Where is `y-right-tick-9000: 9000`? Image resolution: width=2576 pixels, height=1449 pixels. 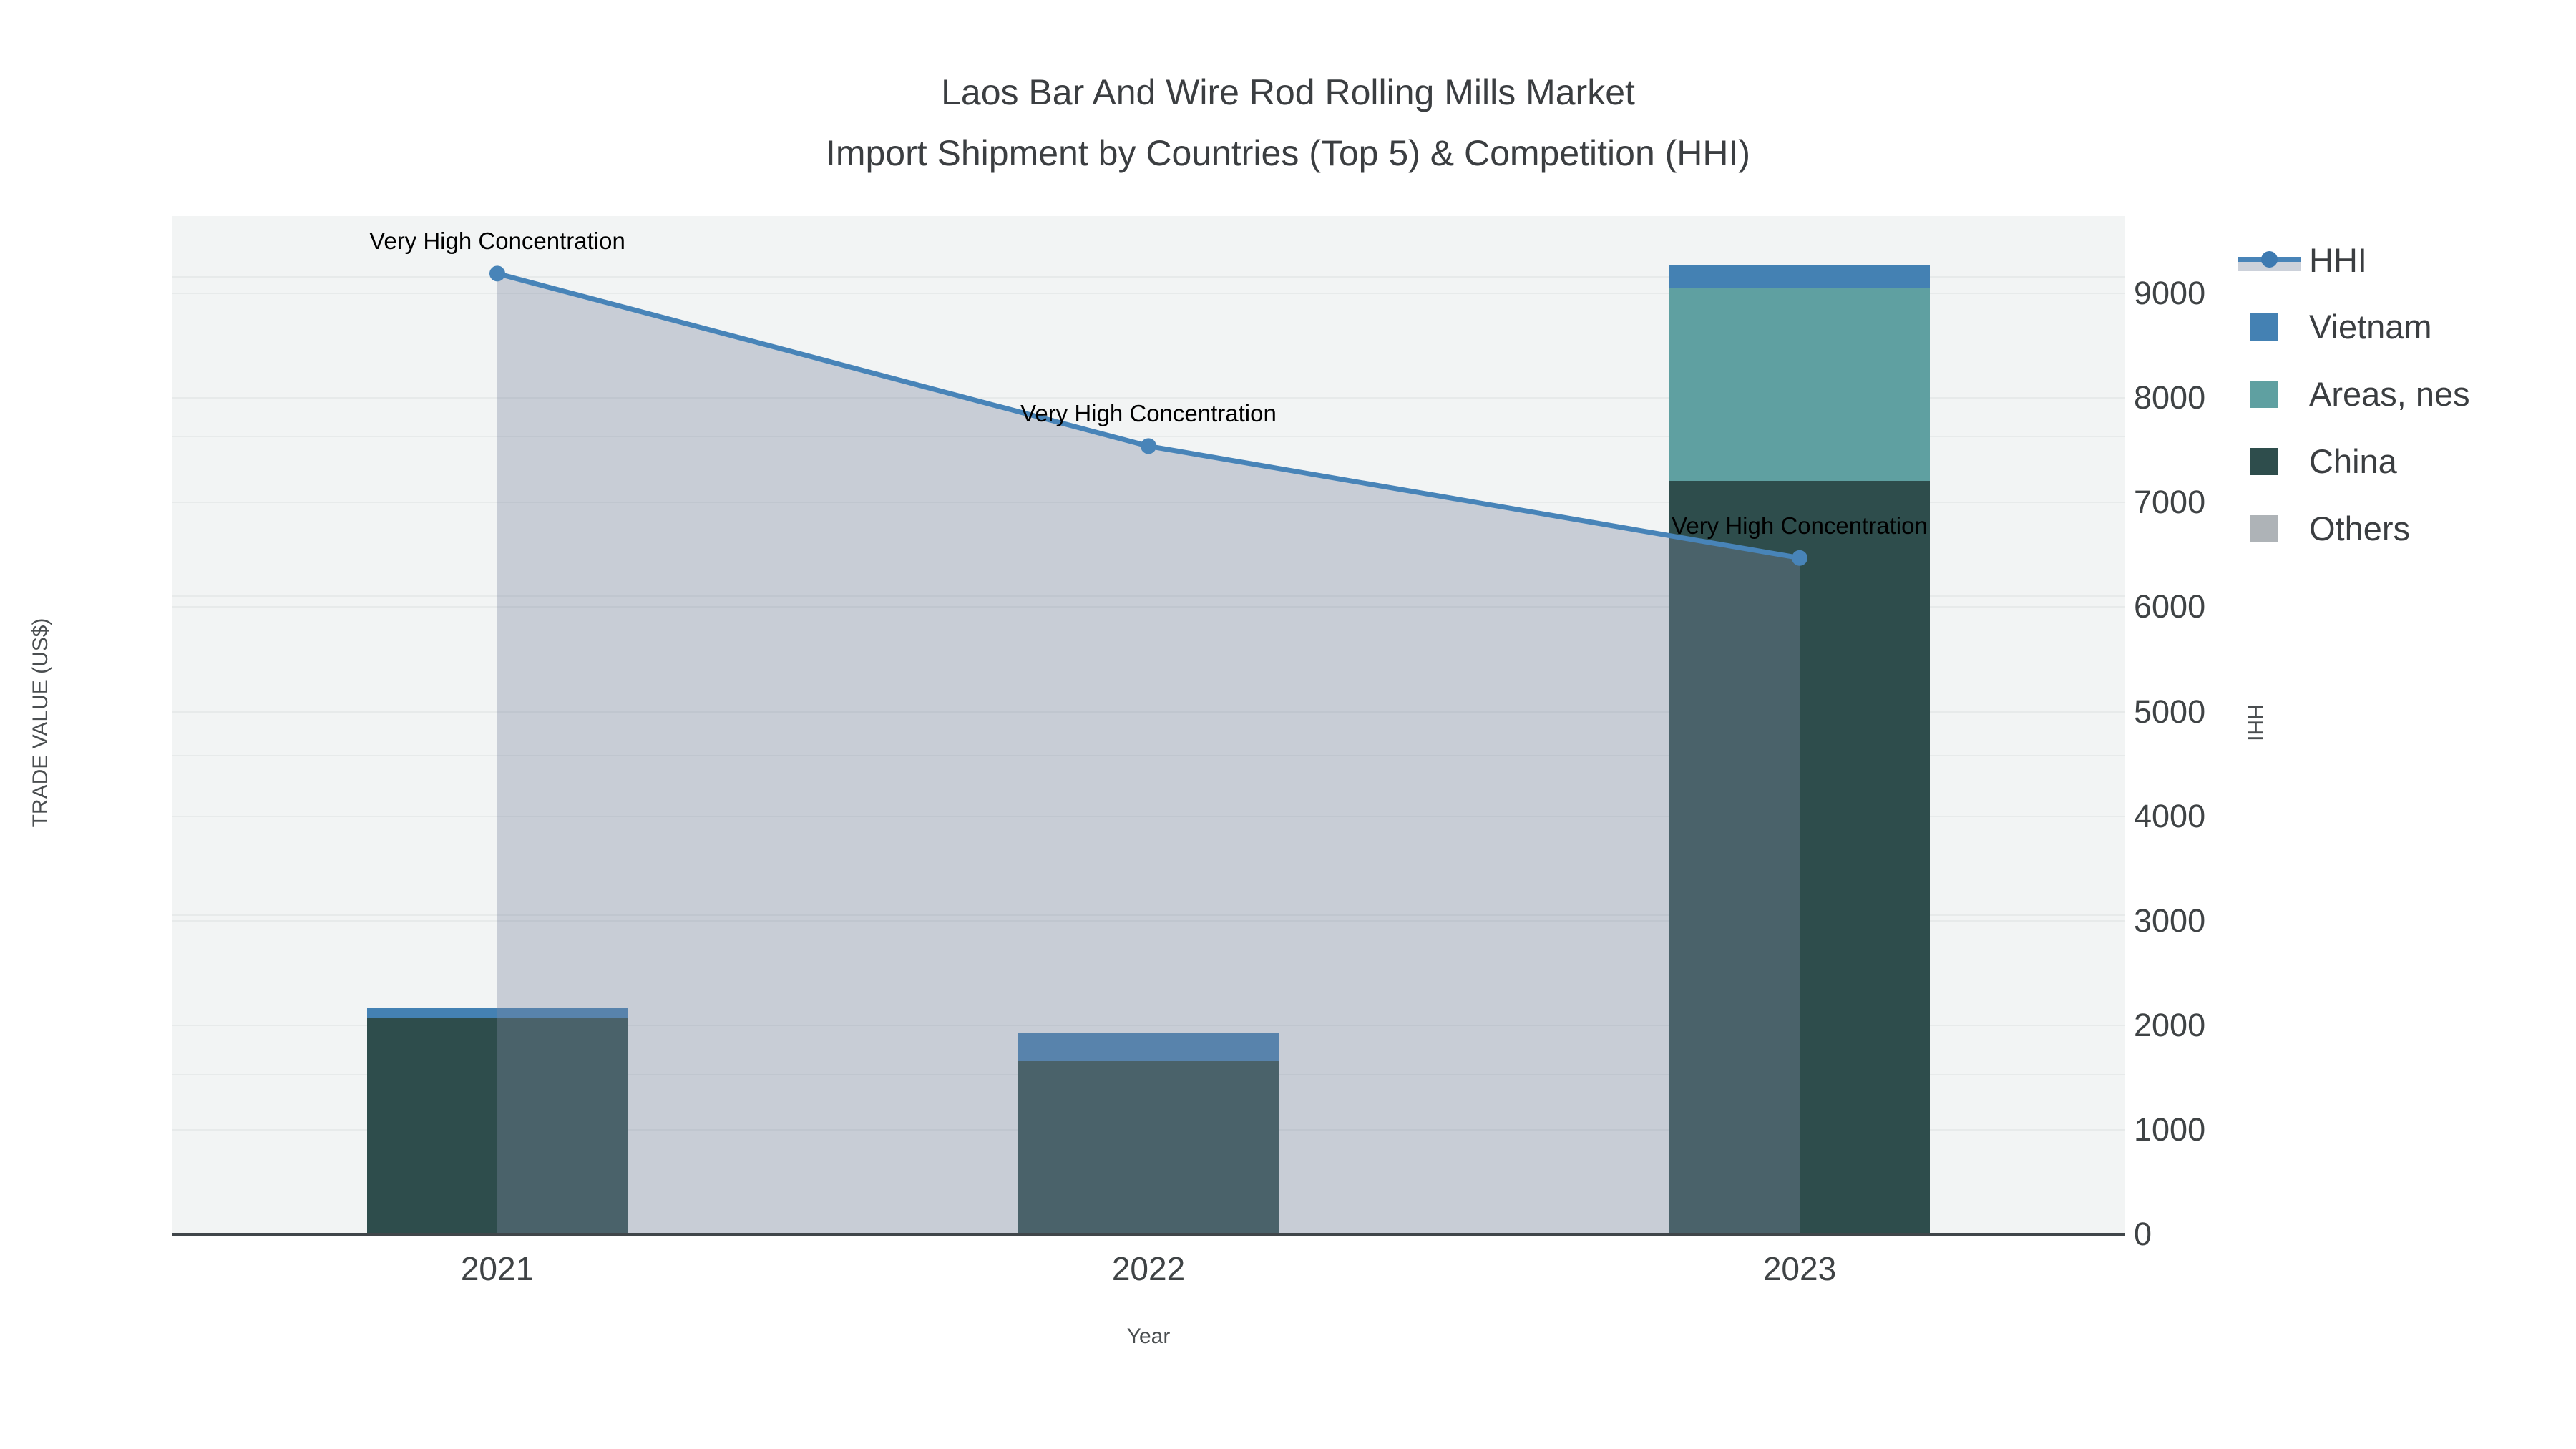
y-right-tick-9000: 9000 is located at coordinates (2170, 293).